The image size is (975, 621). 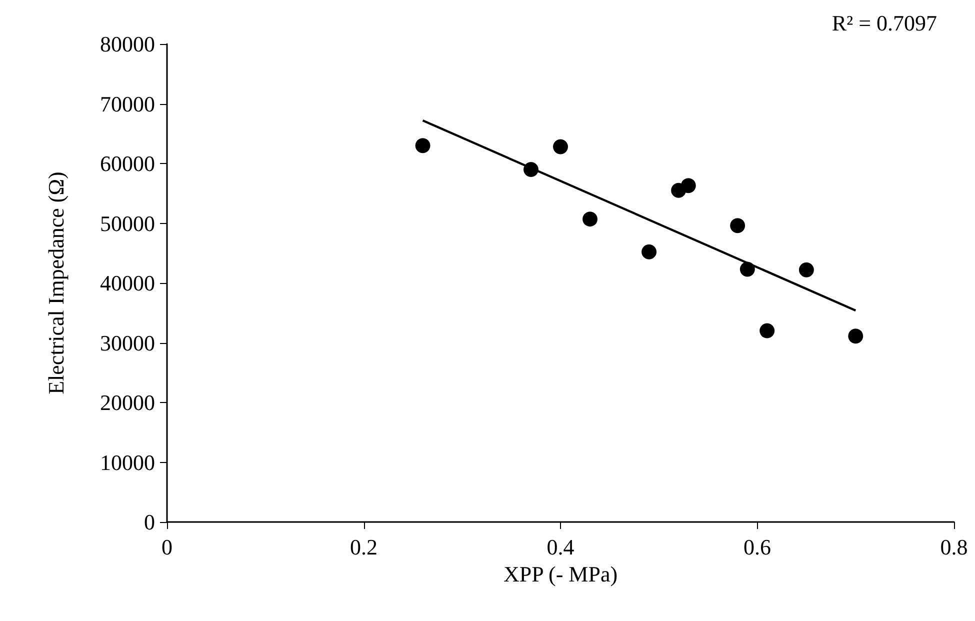 What do you see at coordinates (127, 103) in the screenshot?
I see `y-tick-label: 70000` at bounding box center [127, 103].